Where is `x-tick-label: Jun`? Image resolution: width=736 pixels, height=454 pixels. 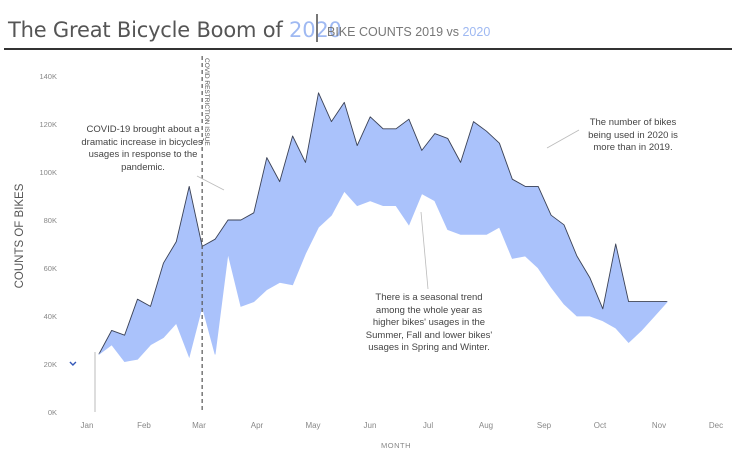 x-tick-label: Jun is located at coordinates (370, 425).